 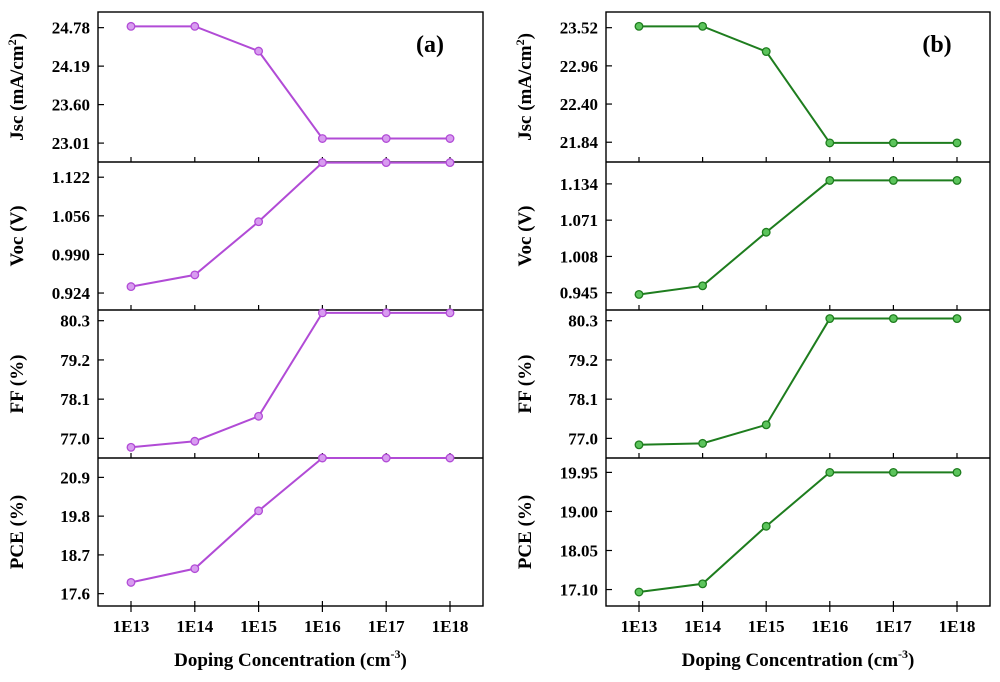 I want to click on y-axis-title-main: FF (%), so click(x=525, y=384).